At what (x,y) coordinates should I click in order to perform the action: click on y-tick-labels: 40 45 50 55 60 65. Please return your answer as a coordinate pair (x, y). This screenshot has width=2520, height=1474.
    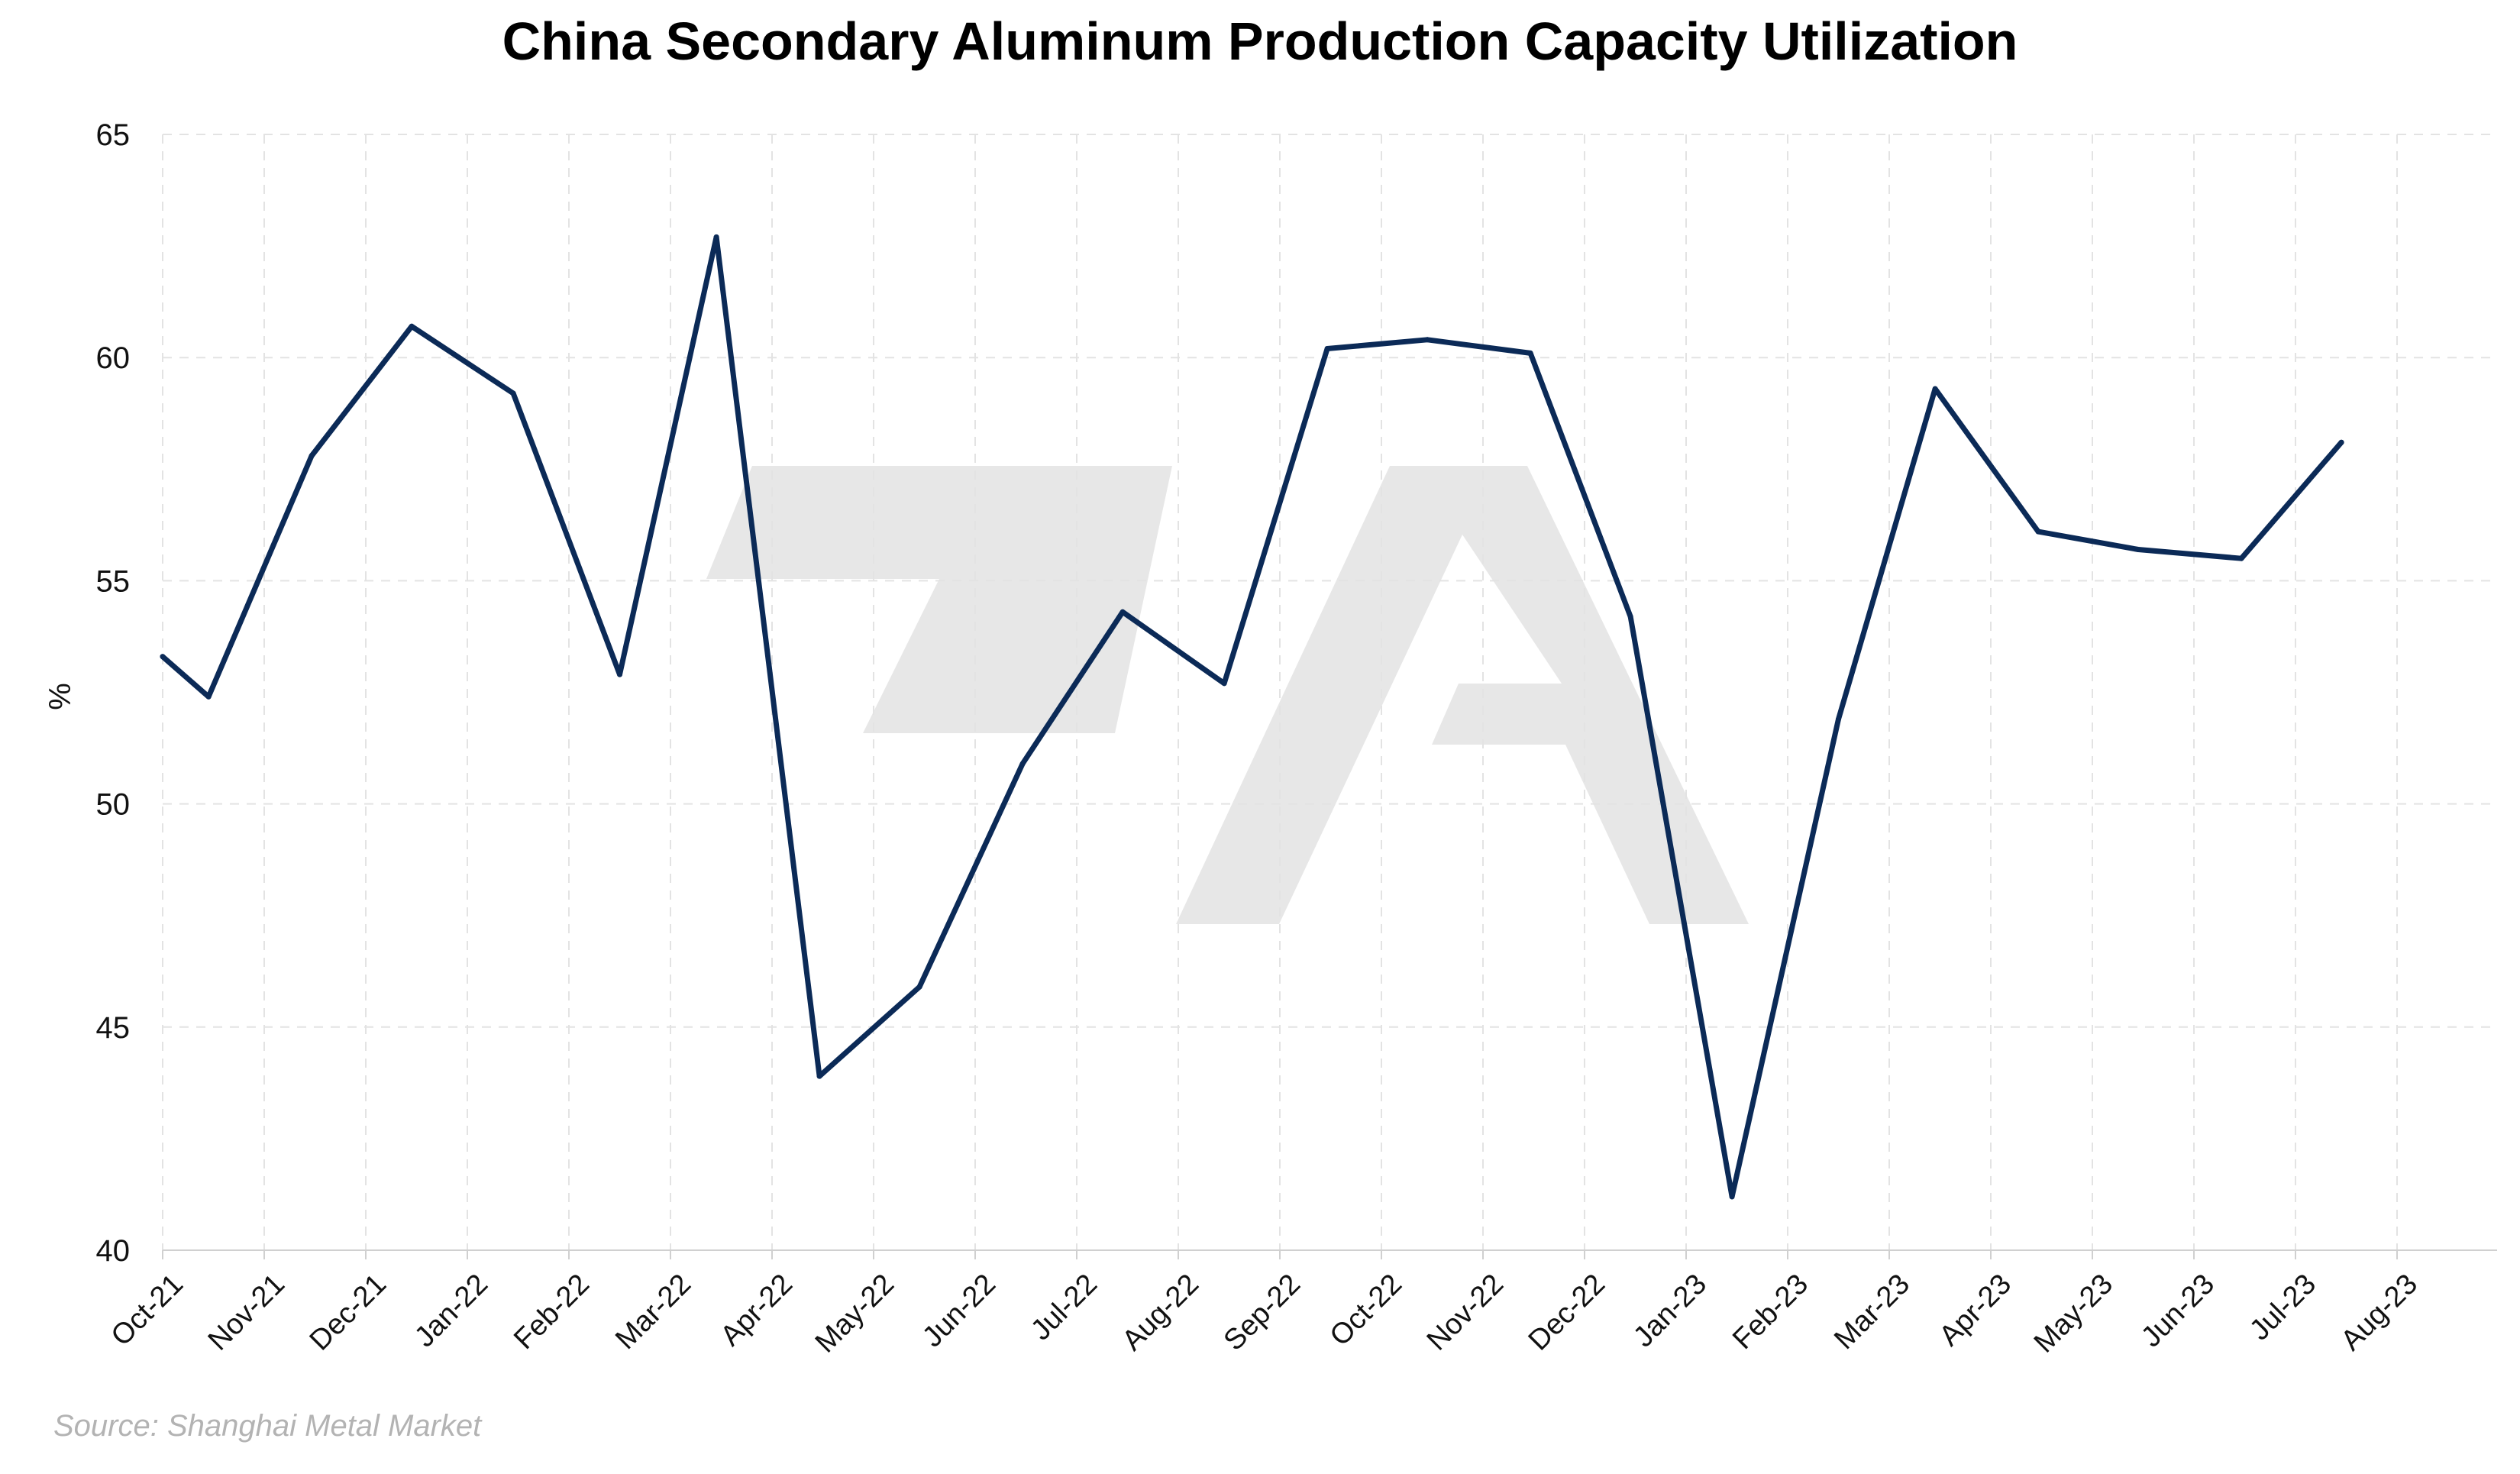
    Looking at the image, I should click on (113, 693).